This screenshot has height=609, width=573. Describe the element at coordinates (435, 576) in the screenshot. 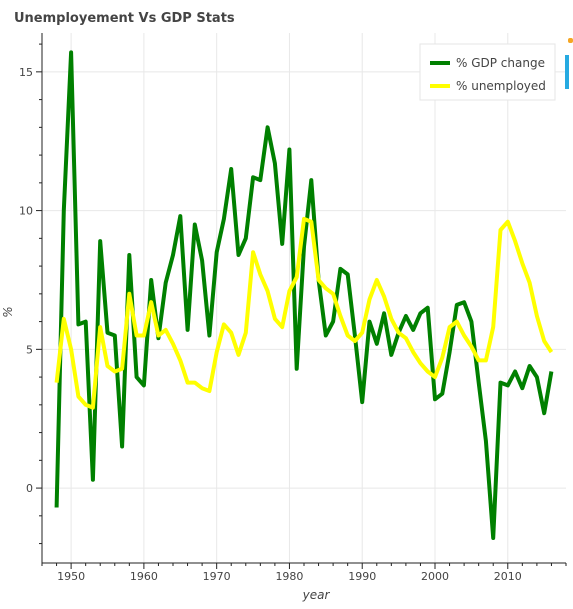

I see `x-tick-label: 2000` at that location.